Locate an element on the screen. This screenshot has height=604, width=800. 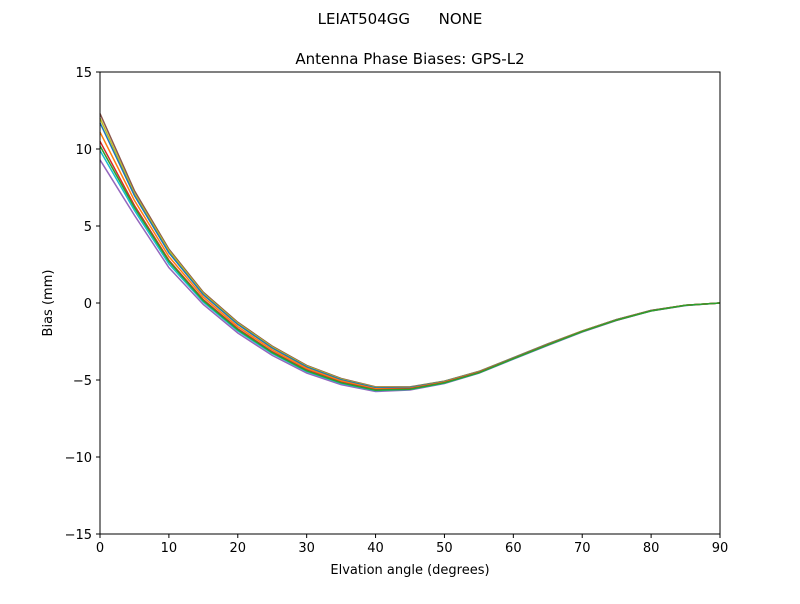
x-tick-label: 30 is located at coordinates (306, 548).